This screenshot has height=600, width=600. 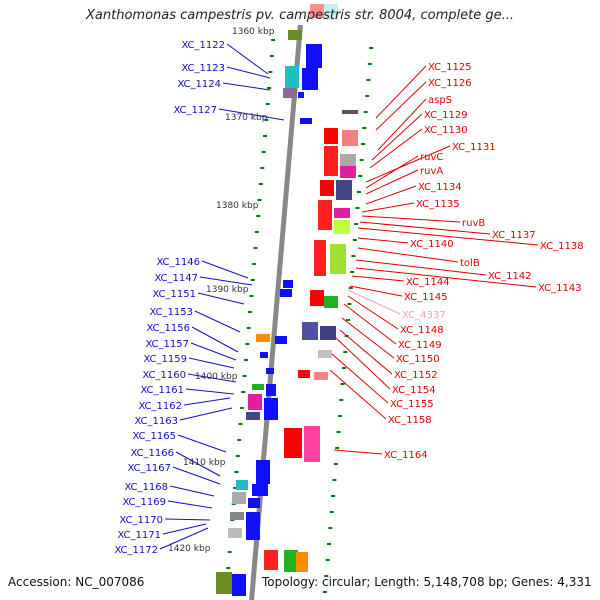 What do you see at coordinates (189, 549) in the screenshot?
I see `scale-label: 1420 kbp` at bounding box center [189, 549].